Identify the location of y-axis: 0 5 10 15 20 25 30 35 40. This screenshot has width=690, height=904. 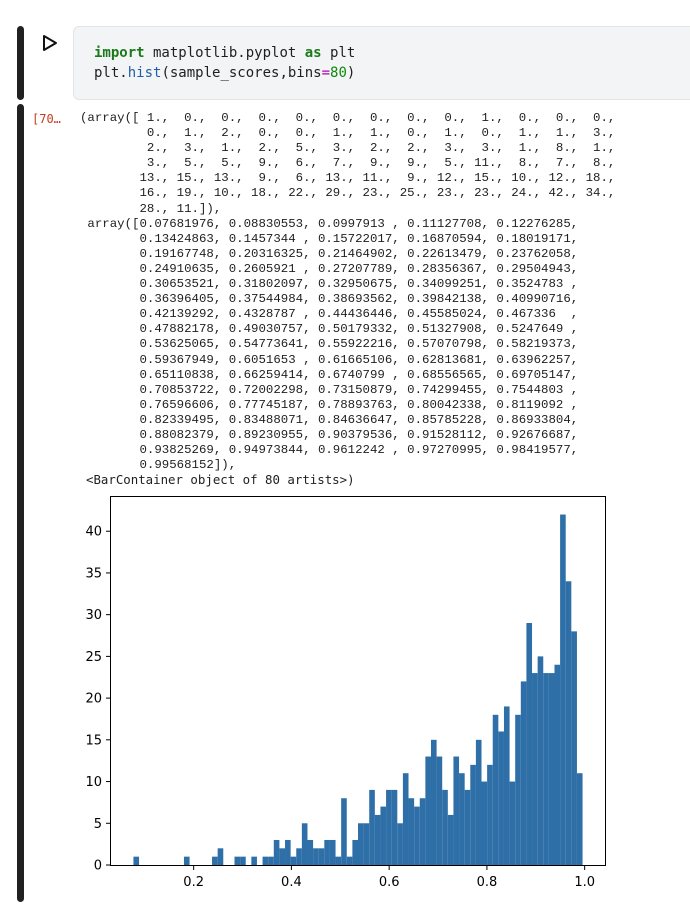
(98, 699).